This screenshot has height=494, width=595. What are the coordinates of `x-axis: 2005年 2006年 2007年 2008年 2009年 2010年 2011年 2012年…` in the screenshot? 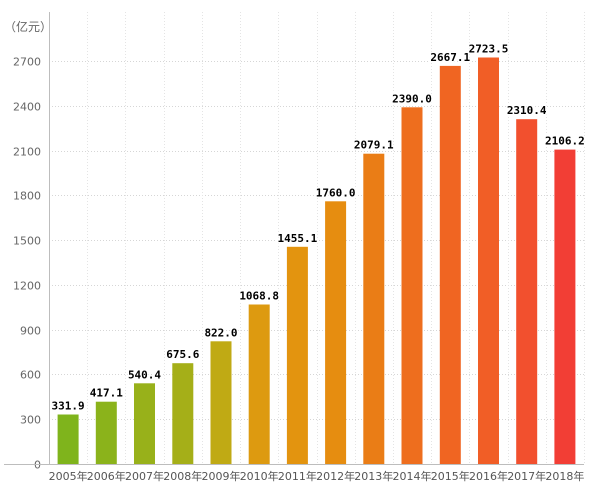 It's located at (294, 473).